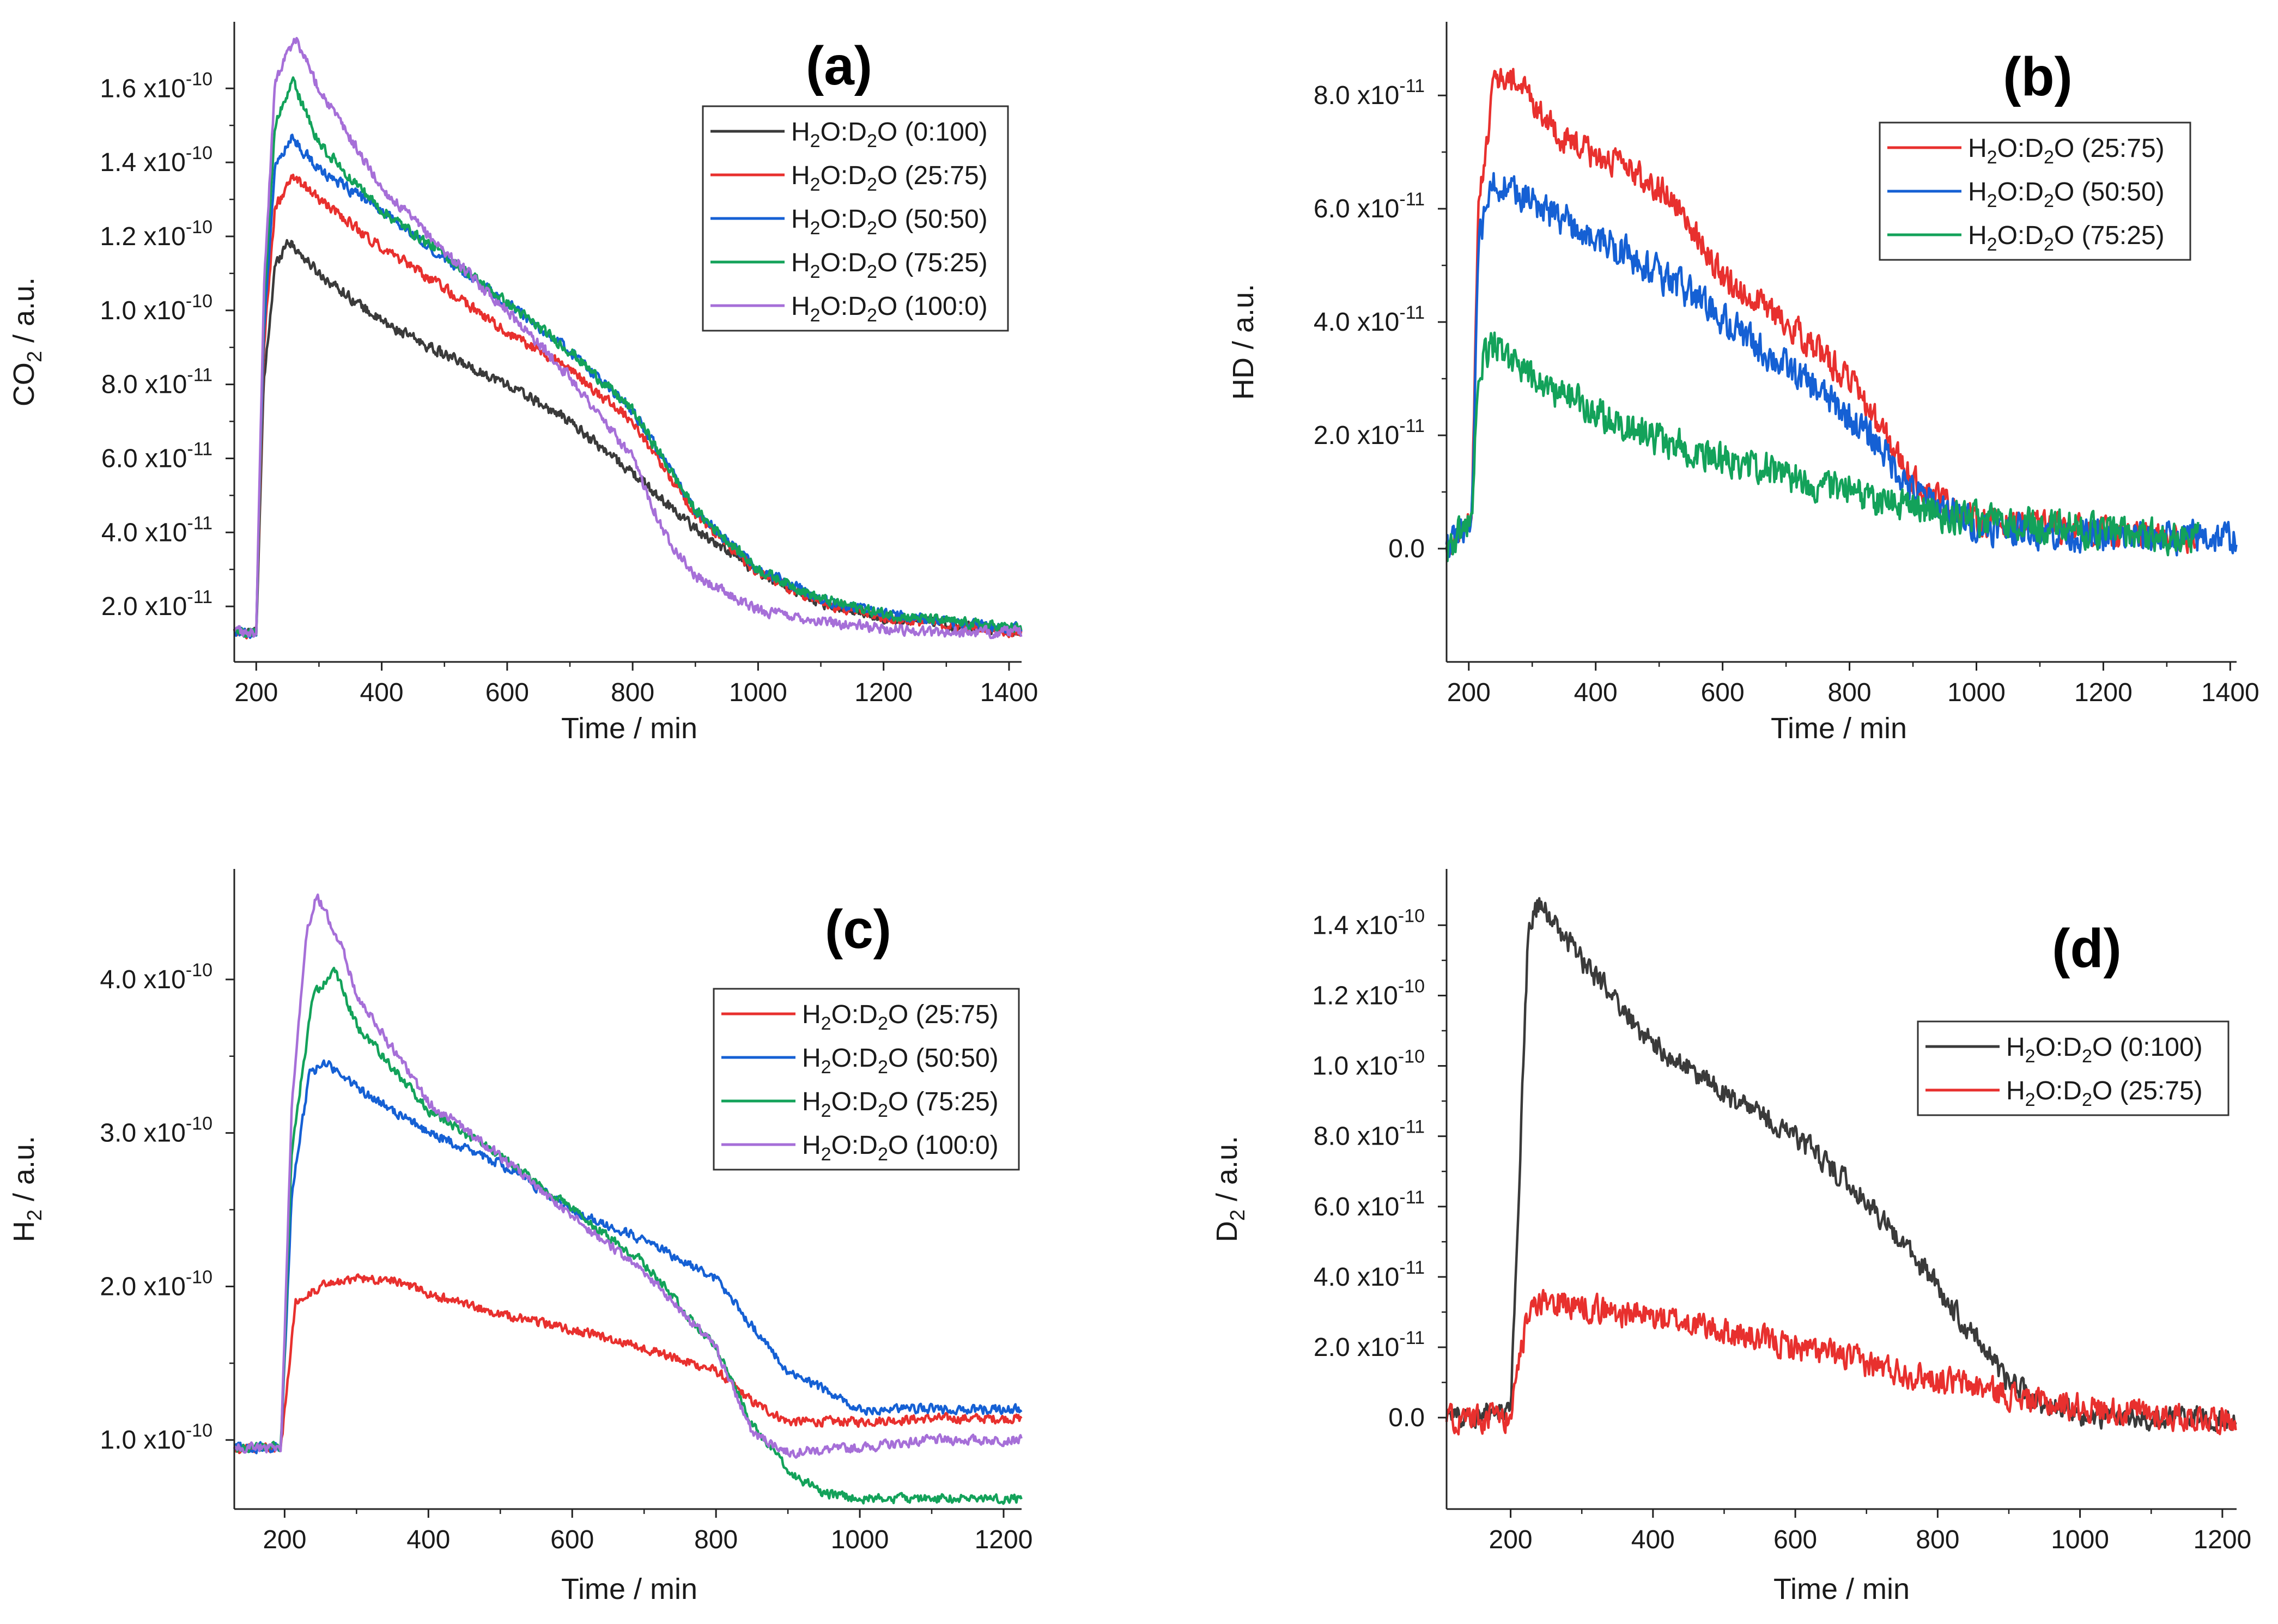 This screenshot has width=2278, height=1624. What do you see at coordinates (27, 341) in the screenshot?
I see `y-axis-title: CO2 / a.u.` at bounding box center [27, 341].